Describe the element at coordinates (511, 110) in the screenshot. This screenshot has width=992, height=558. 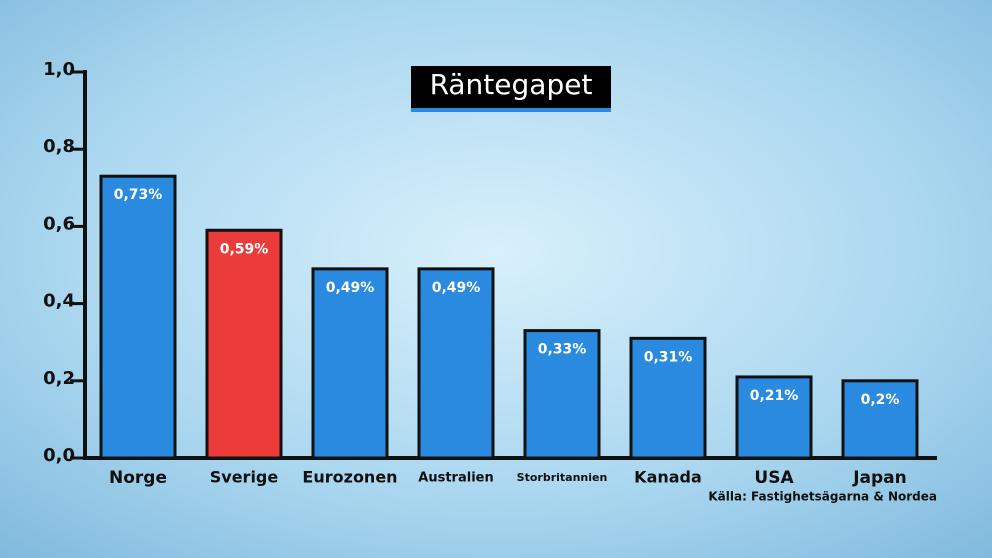
I see `title-underline` at that location.